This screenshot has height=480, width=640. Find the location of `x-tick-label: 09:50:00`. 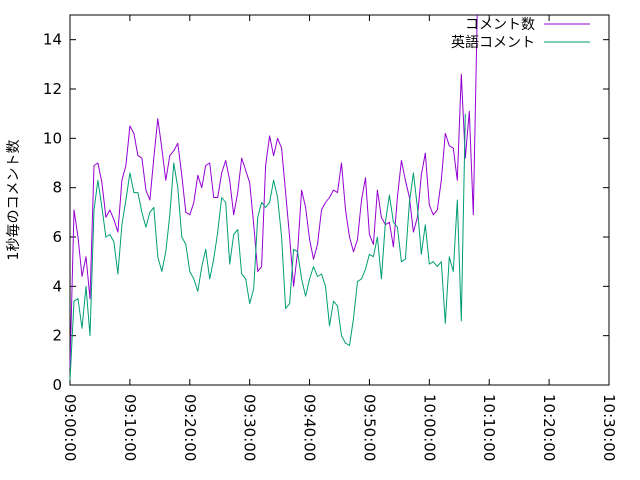

x-tick-label: 09:50:00 is located at coordinates (369, 427).